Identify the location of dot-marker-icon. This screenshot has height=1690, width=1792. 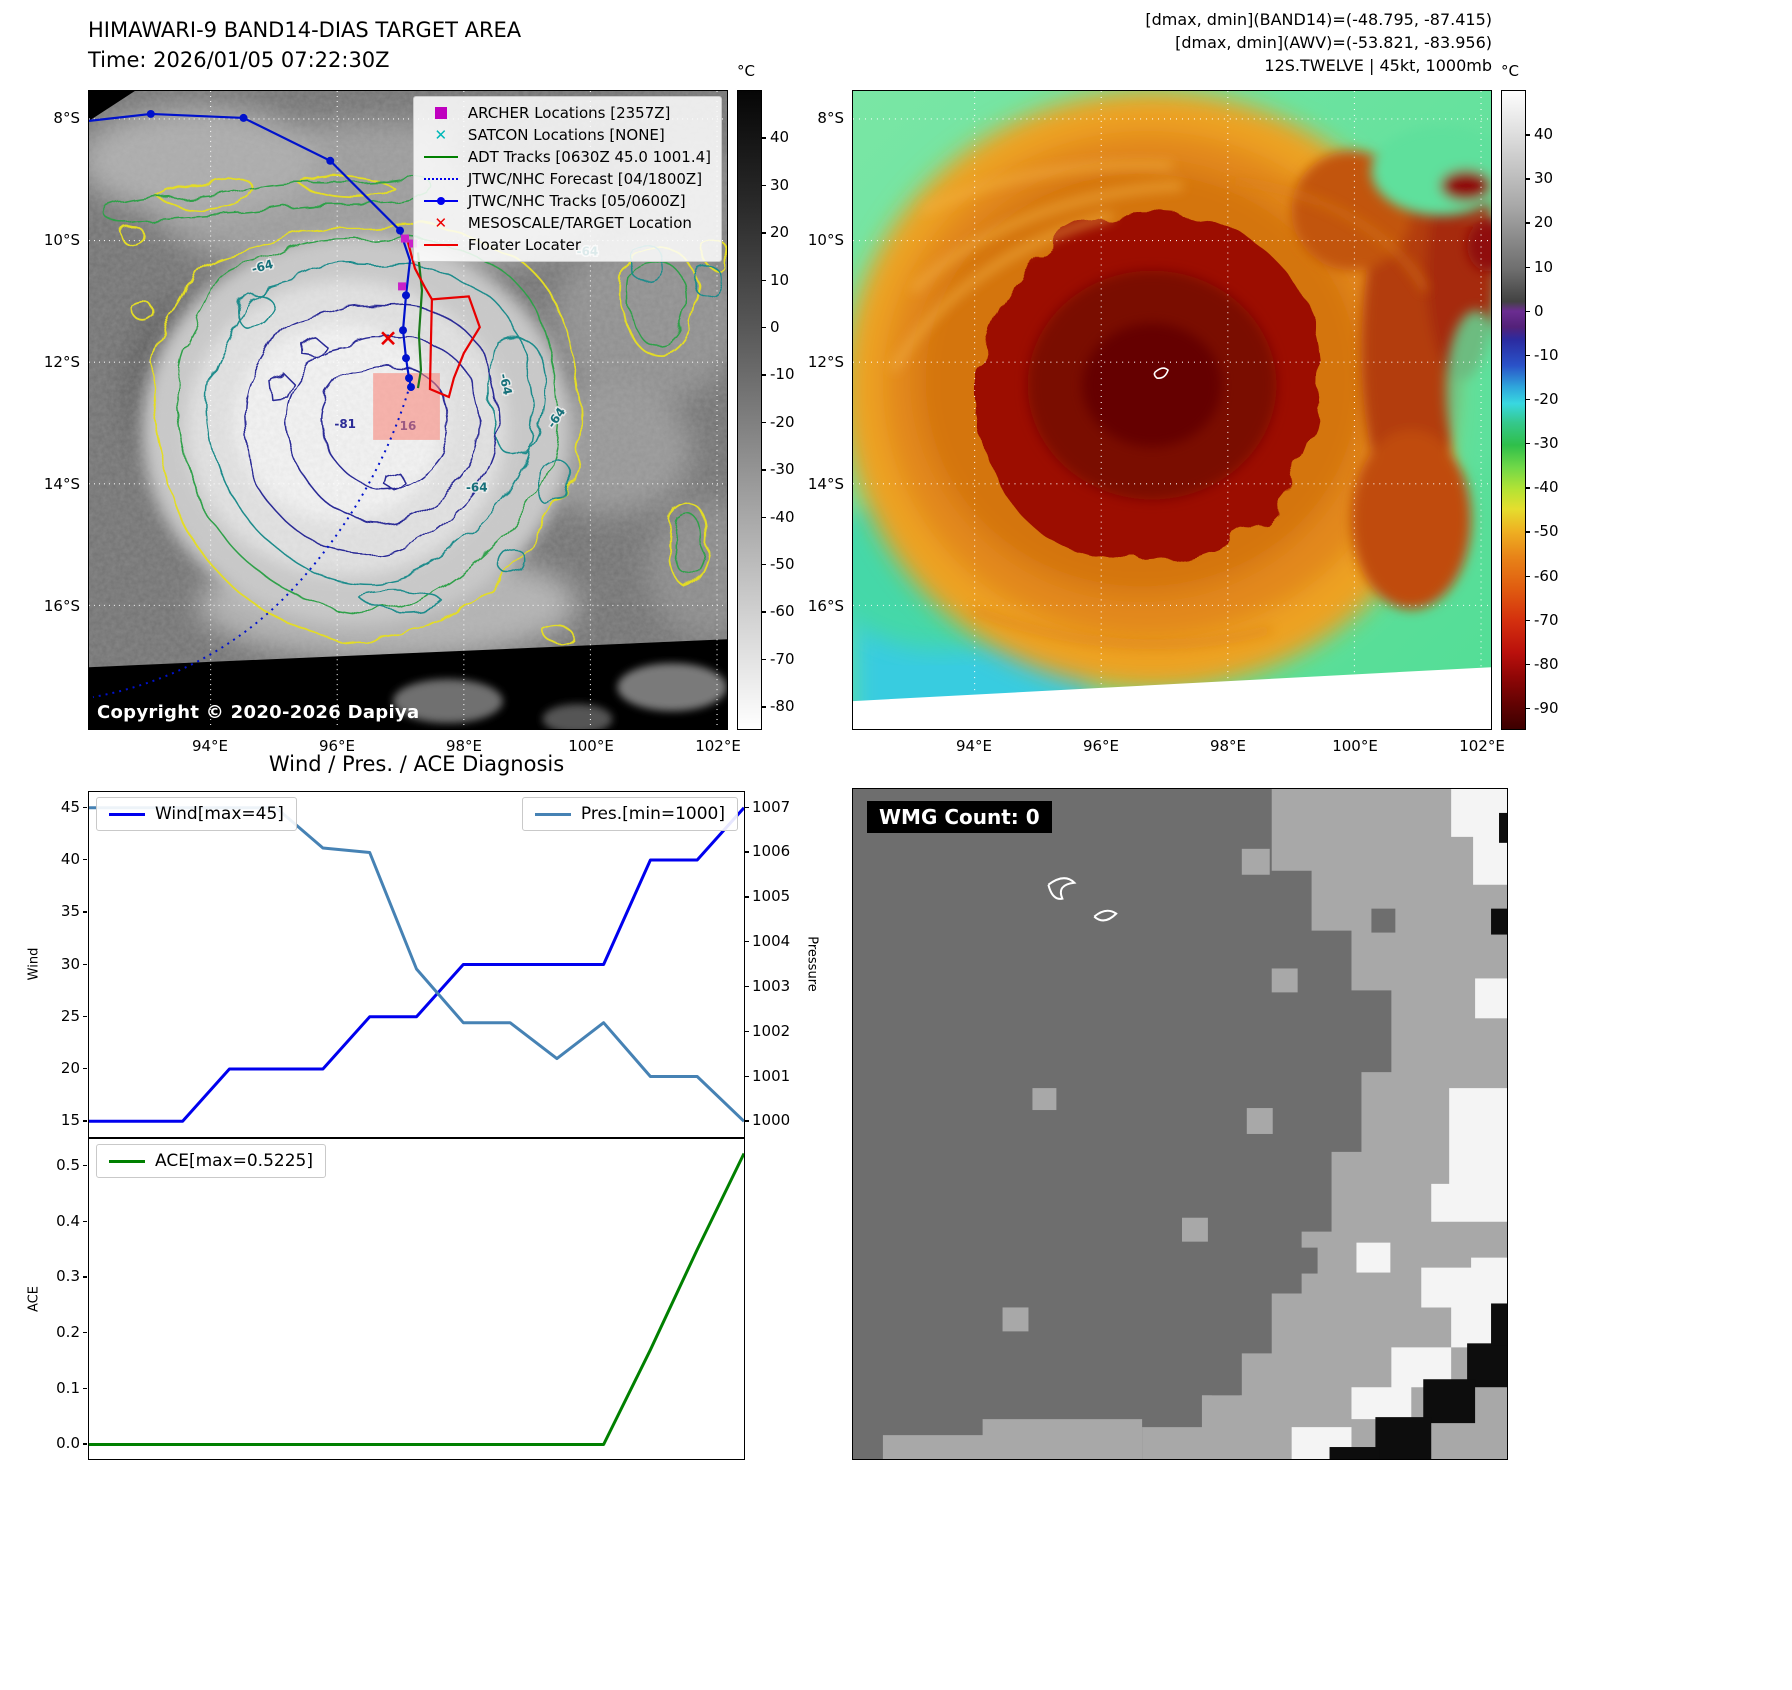
(440, 201).